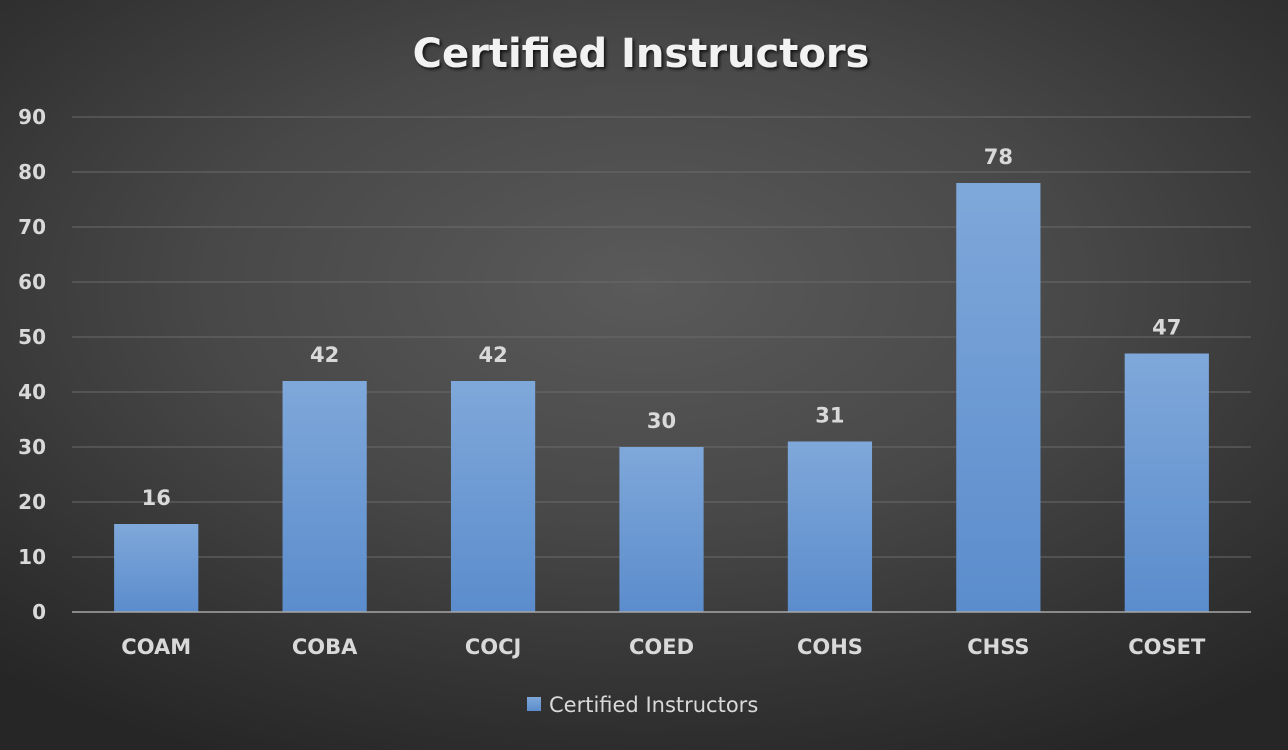  I want to click on y-tick-label-10: 10, so click(32, 557).